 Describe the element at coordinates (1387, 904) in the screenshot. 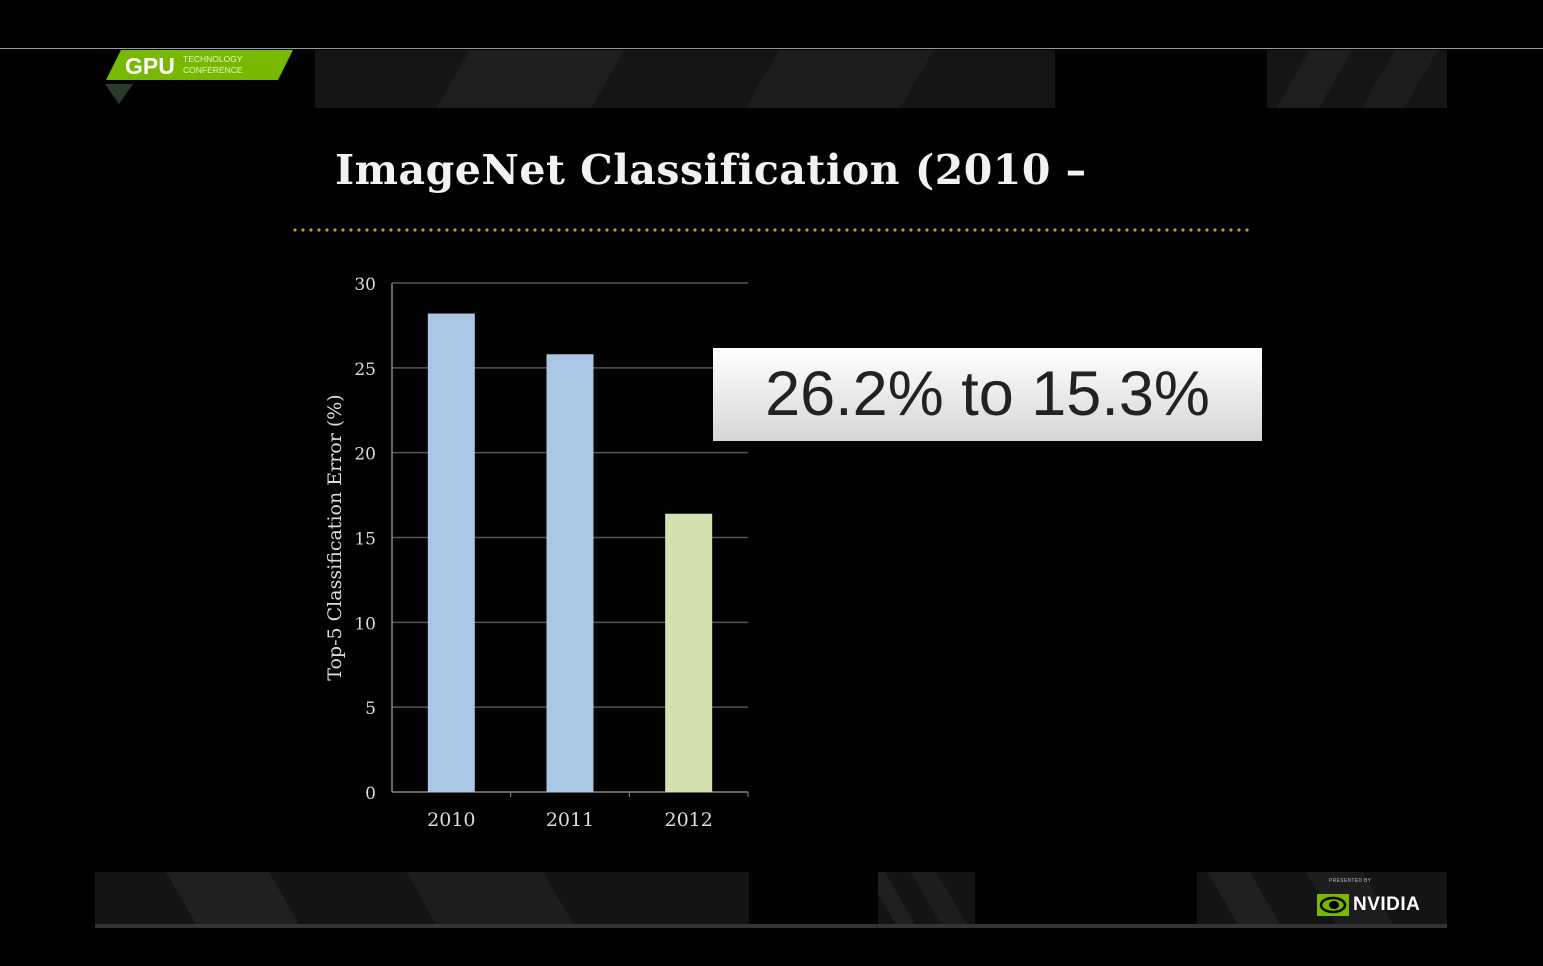

I see `nvidia-brand-text: NVIDIA` at that location.